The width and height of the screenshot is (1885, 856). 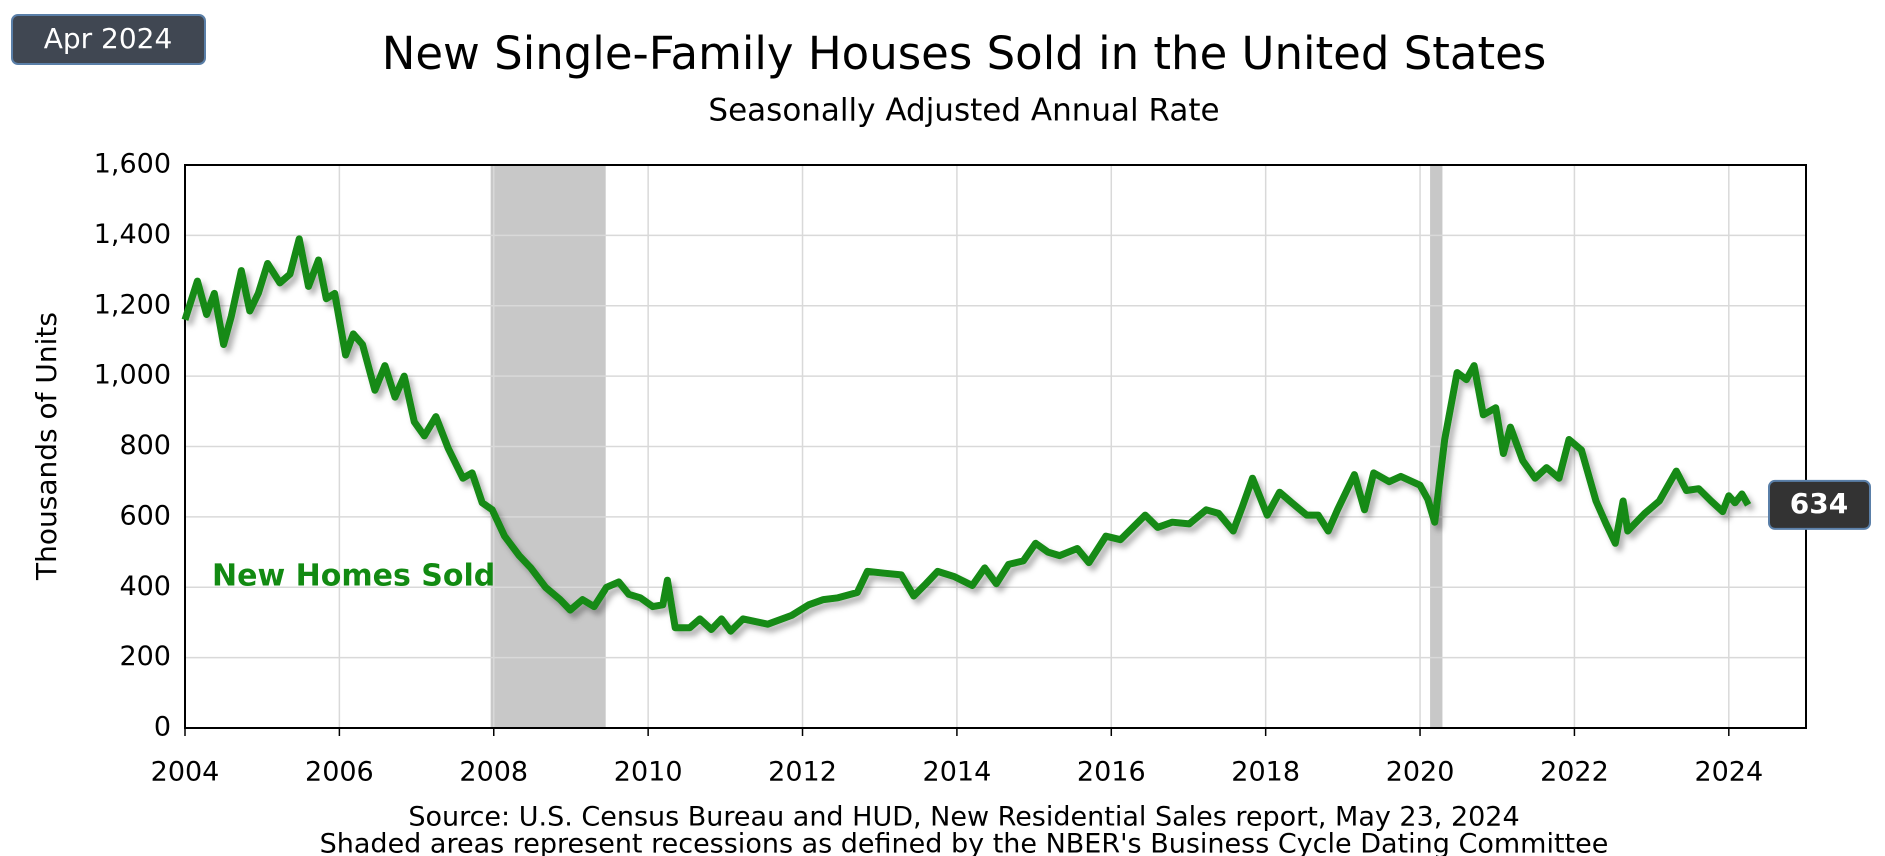 What do you see at coordinates (46, 446) in the screenshot?
I see `y-axis-label: Thousands of Units` at bounding box center [46, 446].